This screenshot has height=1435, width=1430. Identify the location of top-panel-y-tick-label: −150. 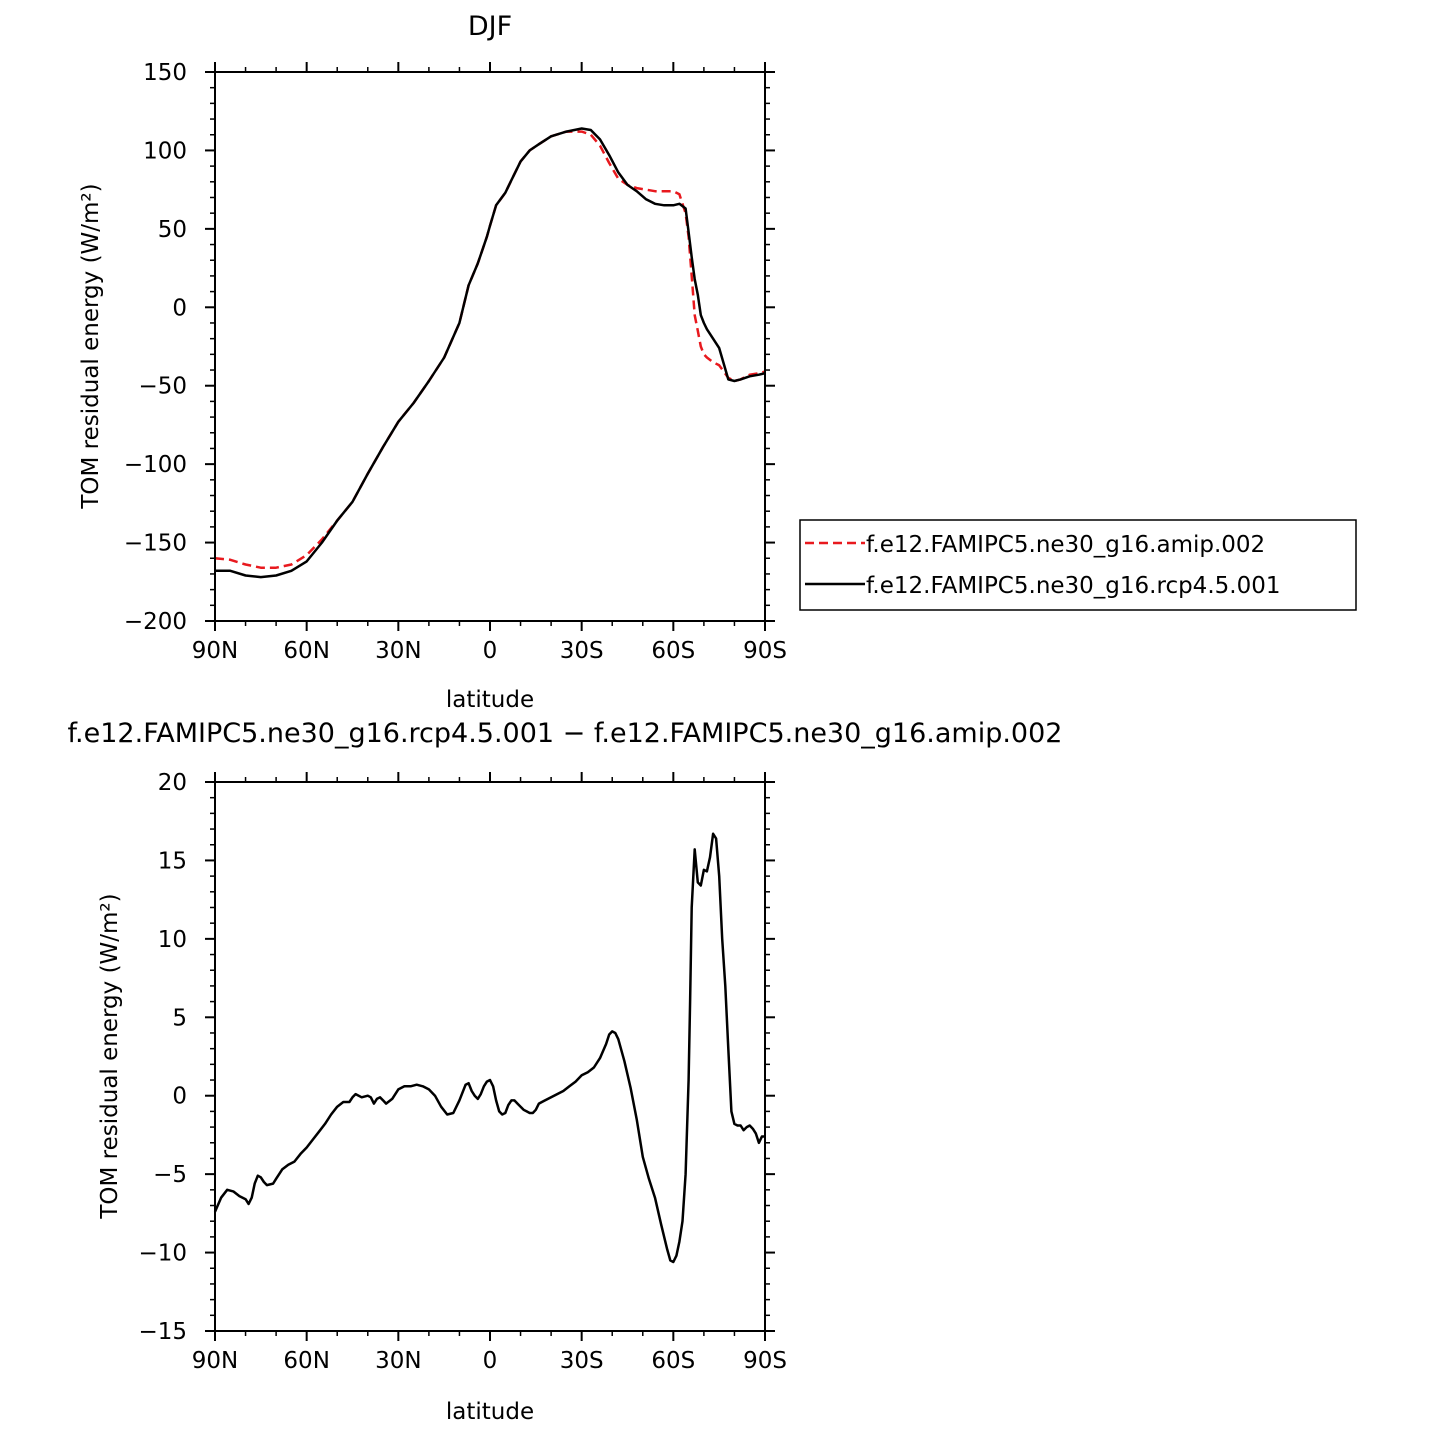
(155, 544).